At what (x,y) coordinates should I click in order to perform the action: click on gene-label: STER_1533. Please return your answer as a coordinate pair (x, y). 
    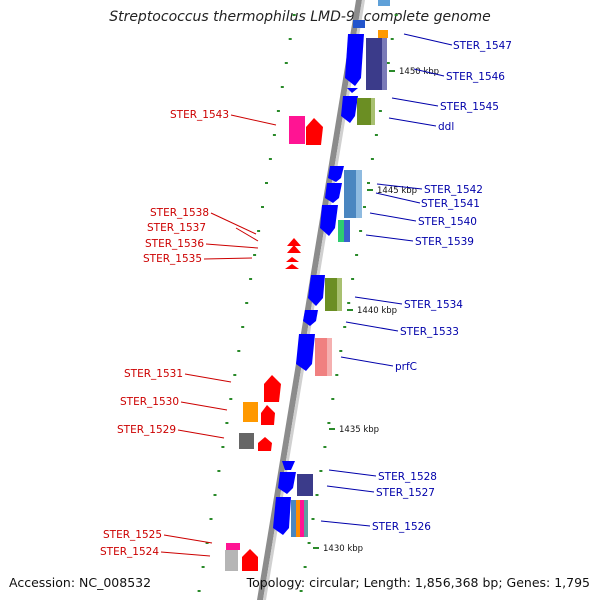
    Looking at the image, I should click on (429, 332).